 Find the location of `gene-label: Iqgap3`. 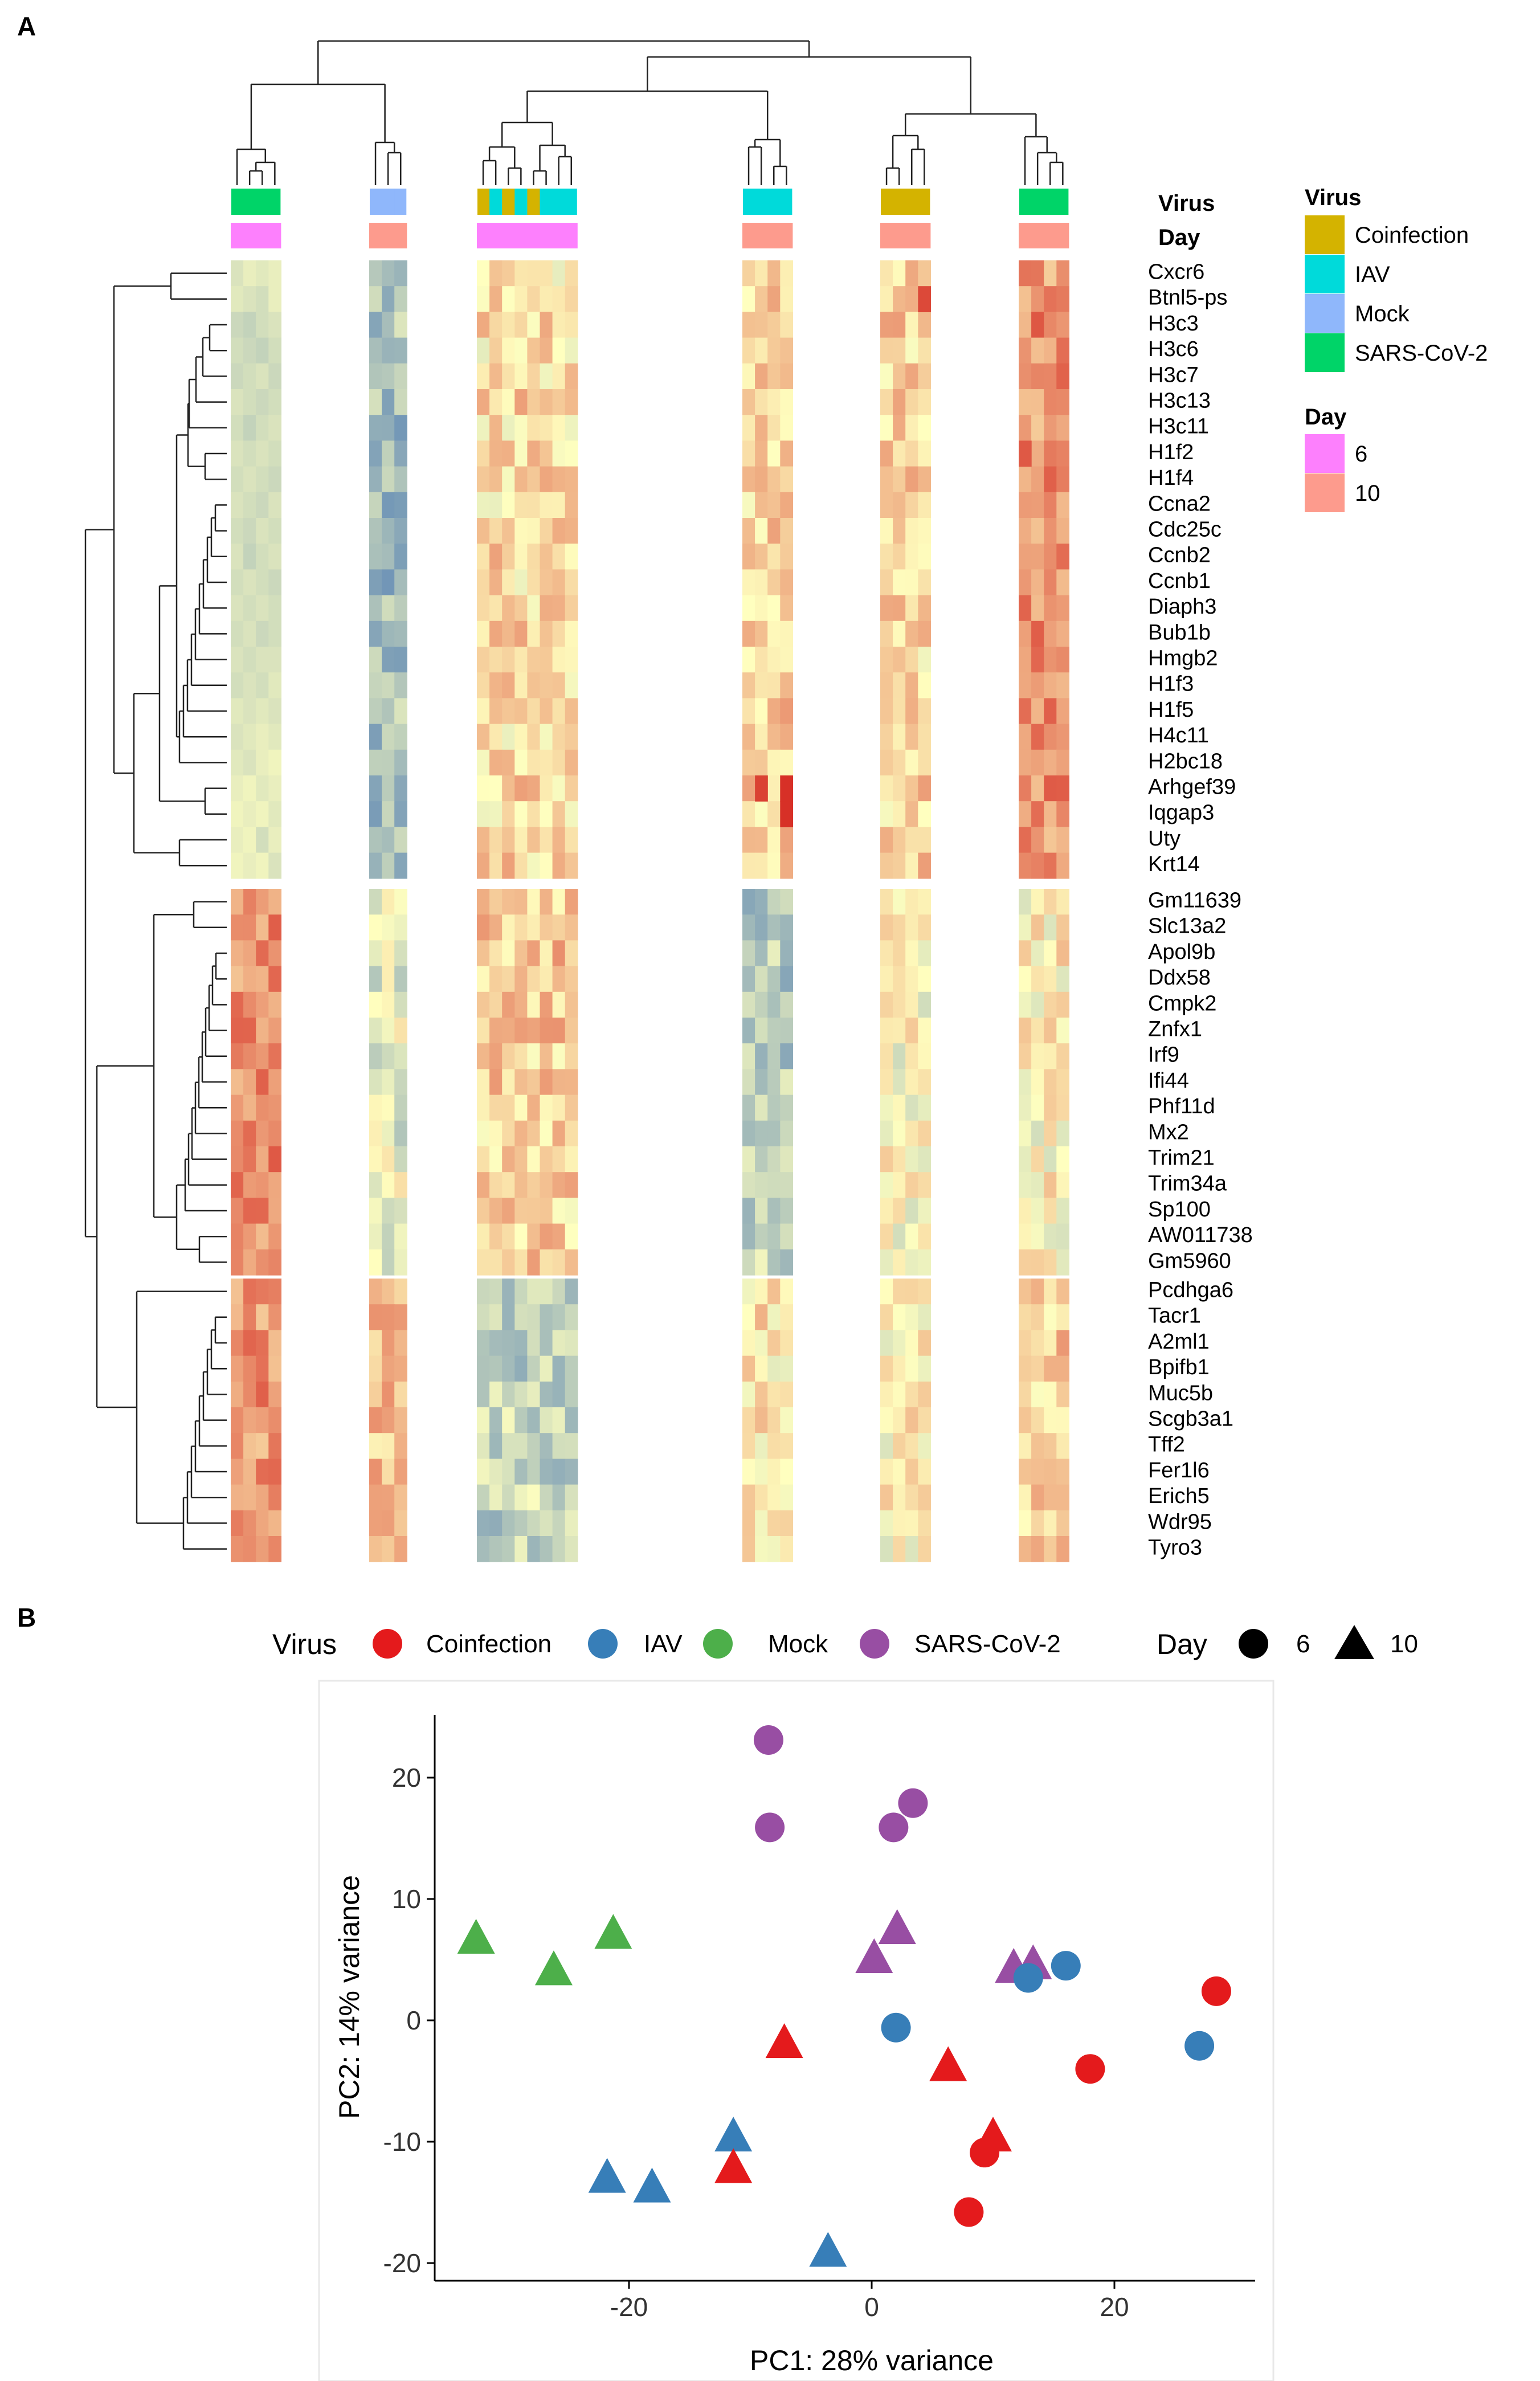

gene-label: Iqgap3 is located at coordinates (1181, 813).